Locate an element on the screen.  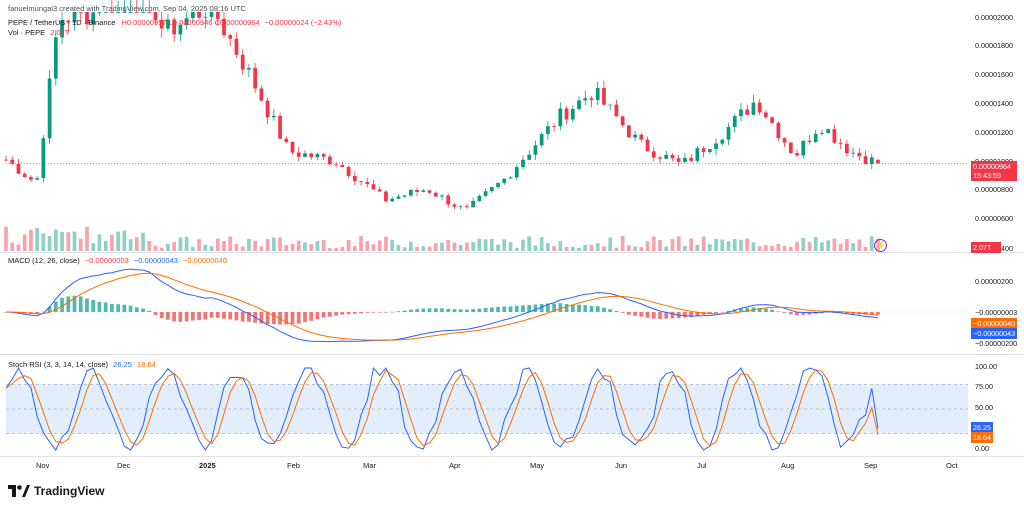
lightning-icon: ⚡ is located at coordinates (880, 245).